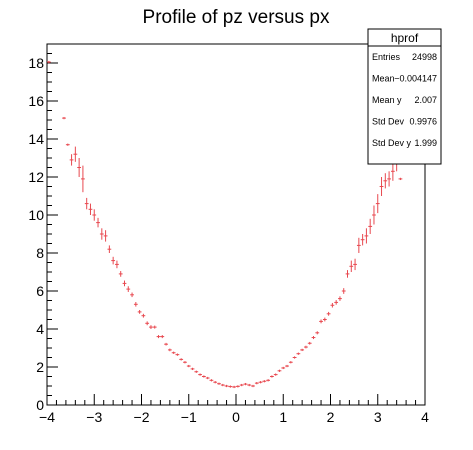 Image resolution: width=473 pixels, height=450 pixels. I want to click on stats-row-value: 24998, so click(424, 57).